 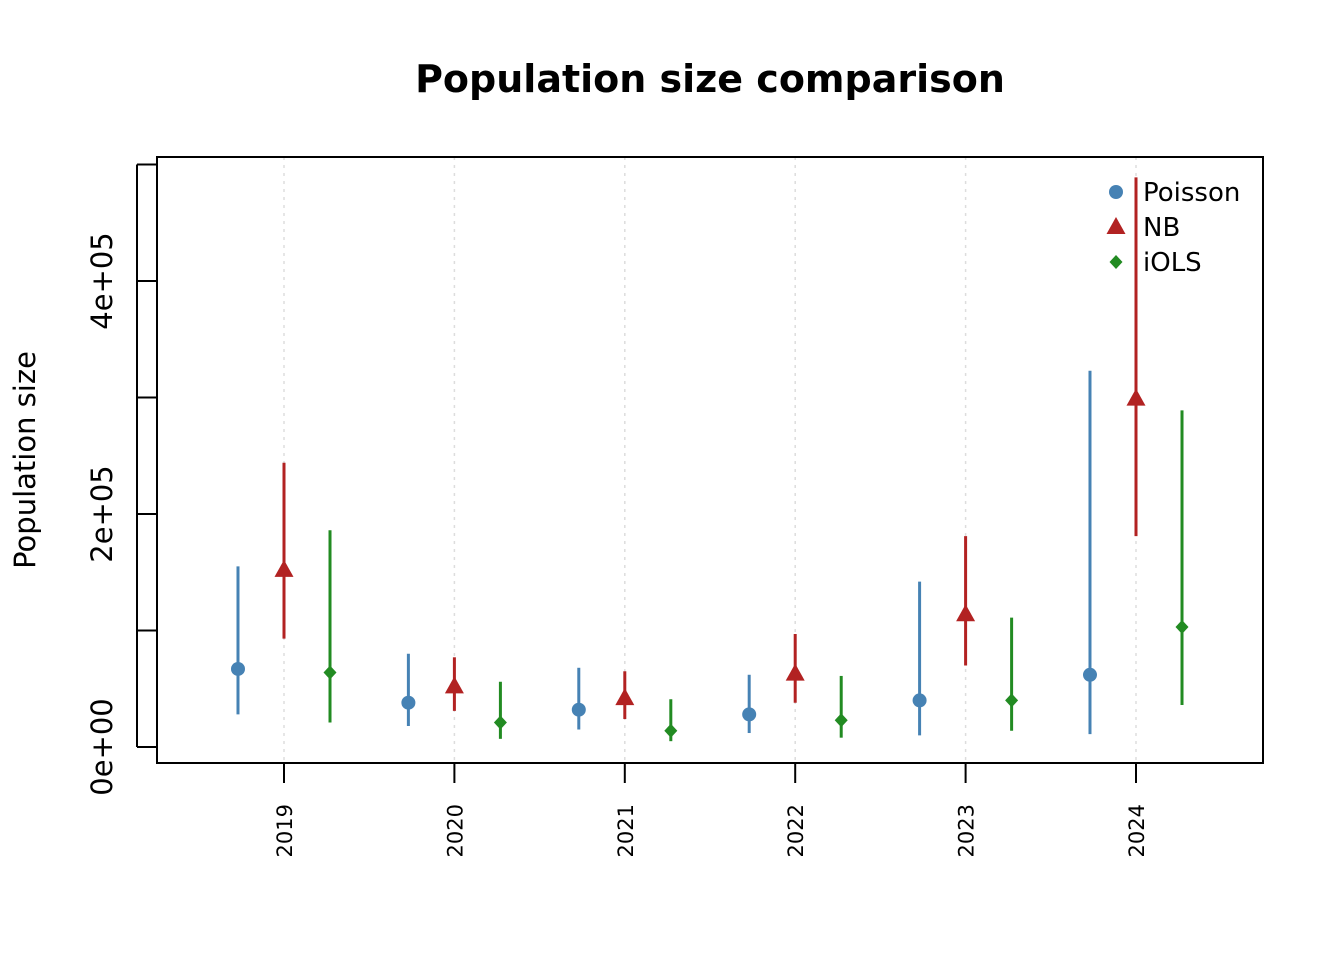 What do you see at coordinates (102, 747) in the screenshot?
I see `y-tick-label: 0e+00` at bounding box center [102, 747].